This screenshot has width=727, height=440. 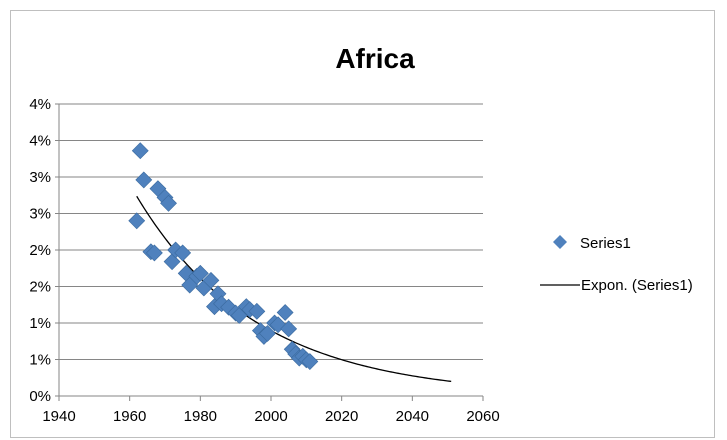 I want to click on y-axis-ticks: 0% 1% 1% 2% 2% 3% 3% 4% 4%, so click(x=44, y=250).